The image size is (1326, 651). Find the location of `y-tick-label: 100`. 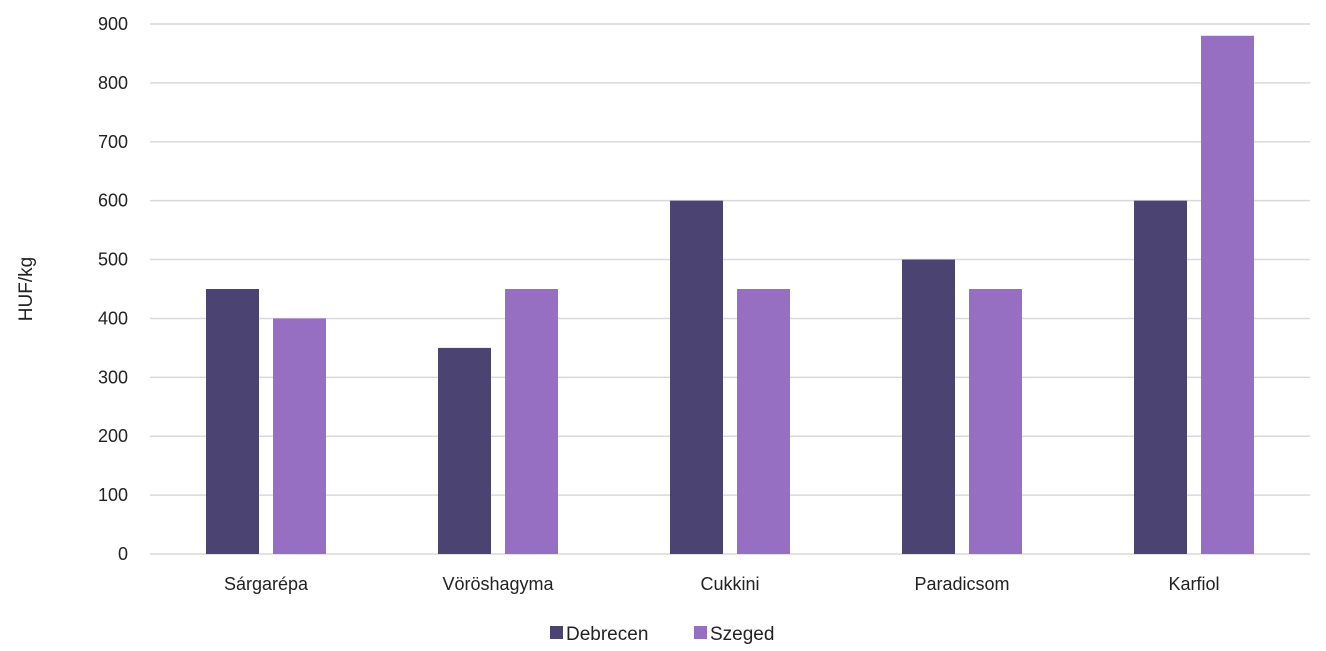

y-tick-label: 100 is located at coordinates (113, 495).